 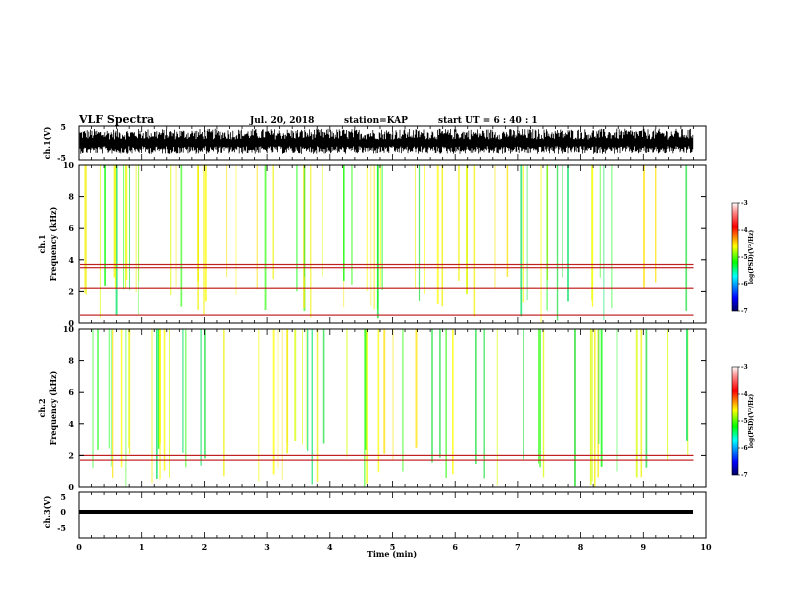 What do you see at coordinates (116, 119) in the screenshot?
I see `figure-title: VLF Spectra` at bounding box center [116, 119].